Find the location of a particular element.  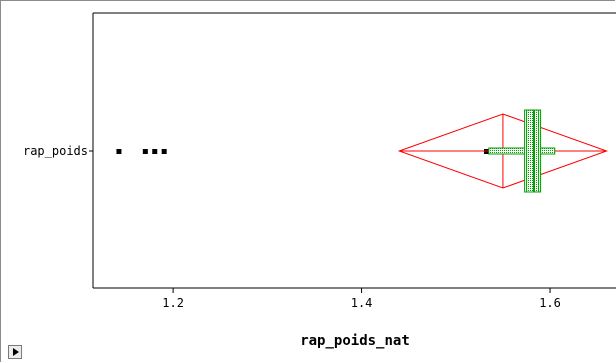

y-tick-label: rap_poids is located at coordinates (55, 151).